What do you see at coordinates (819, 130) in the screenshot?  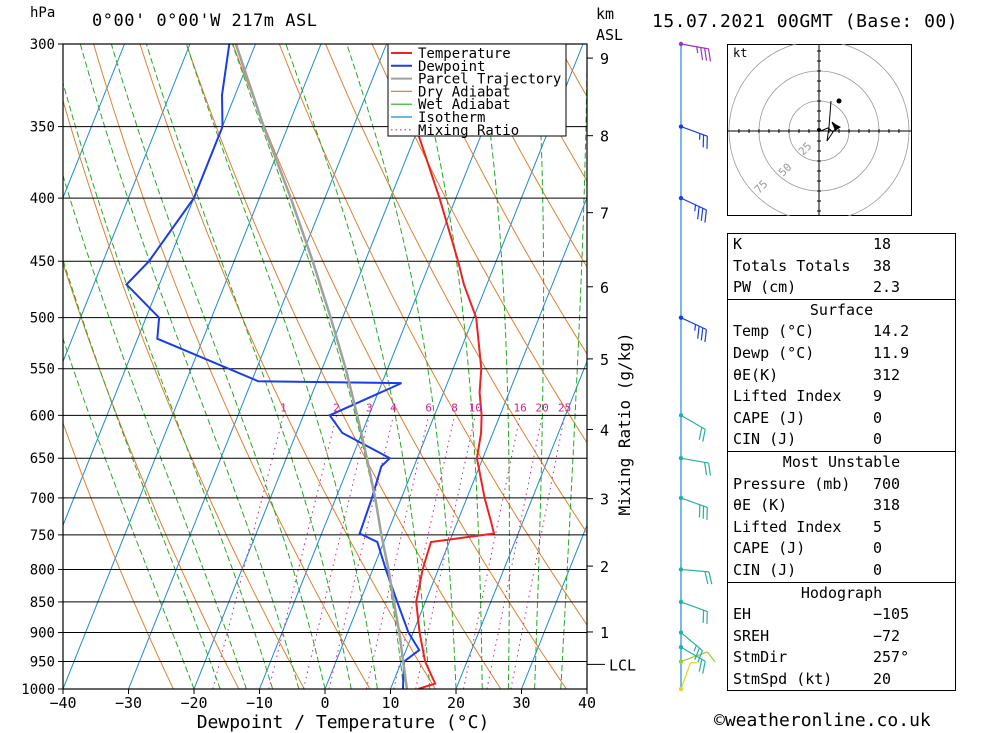 I see `hodograph-origin-point` at bounding box center [819, 130].